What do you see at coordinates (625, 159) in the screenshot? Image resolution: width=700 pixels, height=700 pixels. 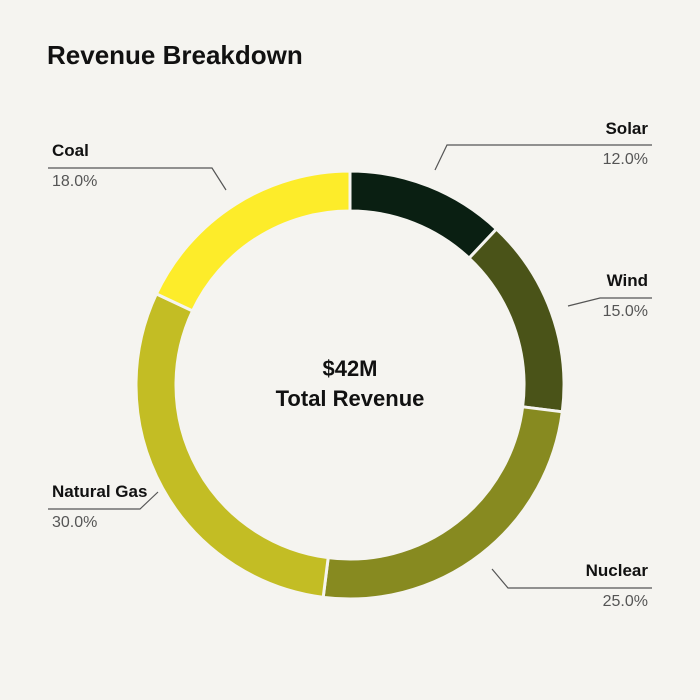 I see `label-value-solar: 12.0%` at bounding box center [625, 159].